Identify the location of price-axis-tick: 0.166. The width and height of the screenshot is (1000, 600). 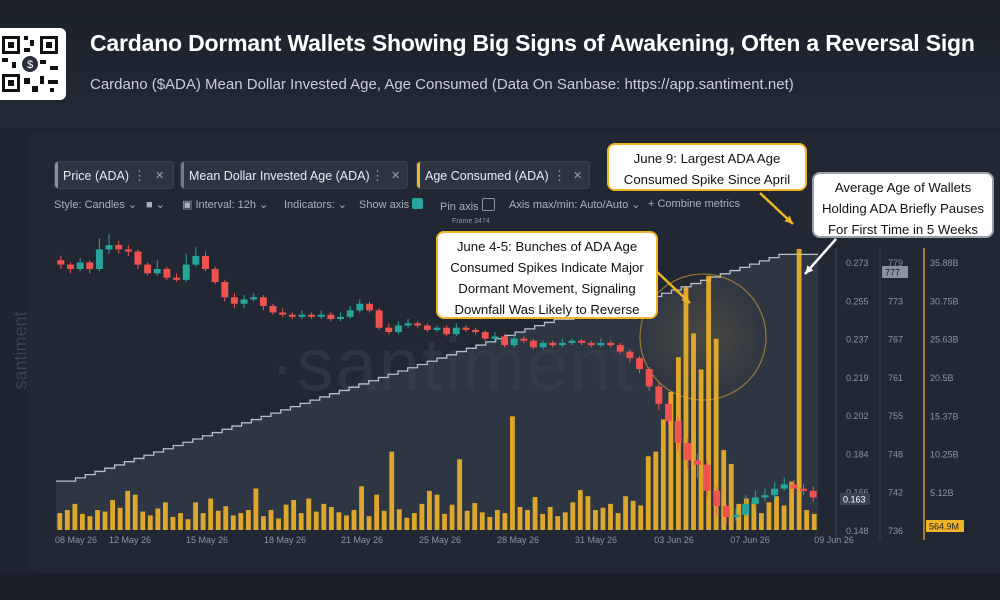
(857, 493).